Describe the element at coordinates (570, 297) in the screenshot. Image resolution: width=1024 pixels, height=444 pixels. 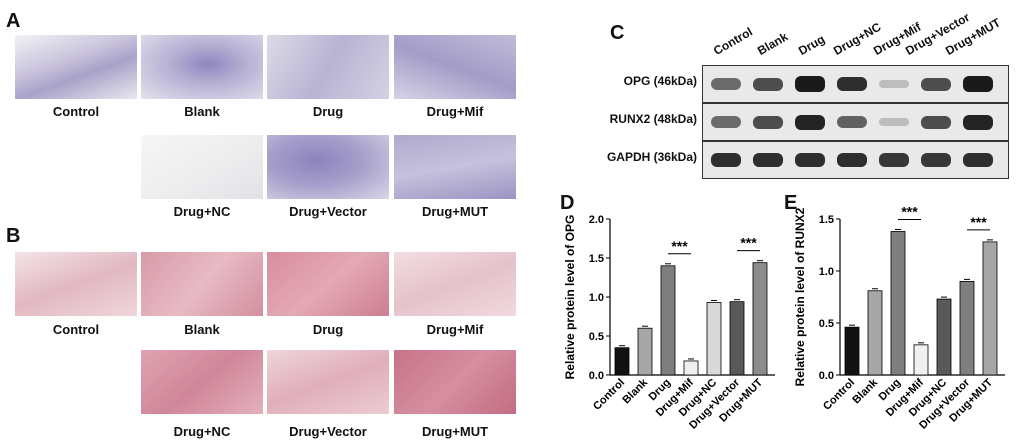
I see `y-axis-label: Relative protein level of OPG` at that location.